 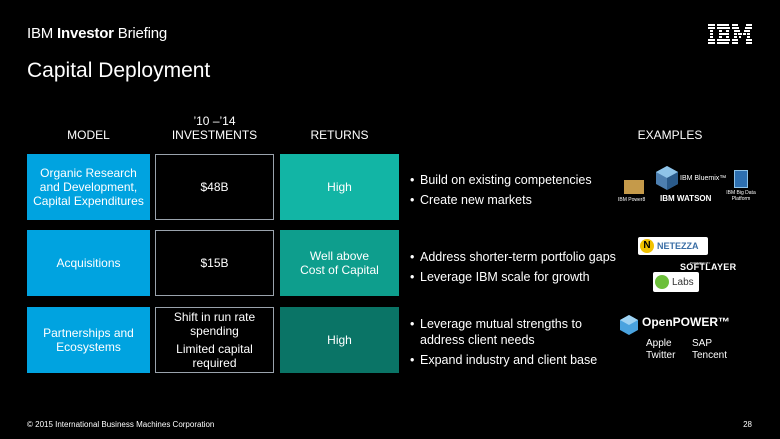 I want to click on brand-title: IBM Investor Briefing, so click(x=97, y=33).